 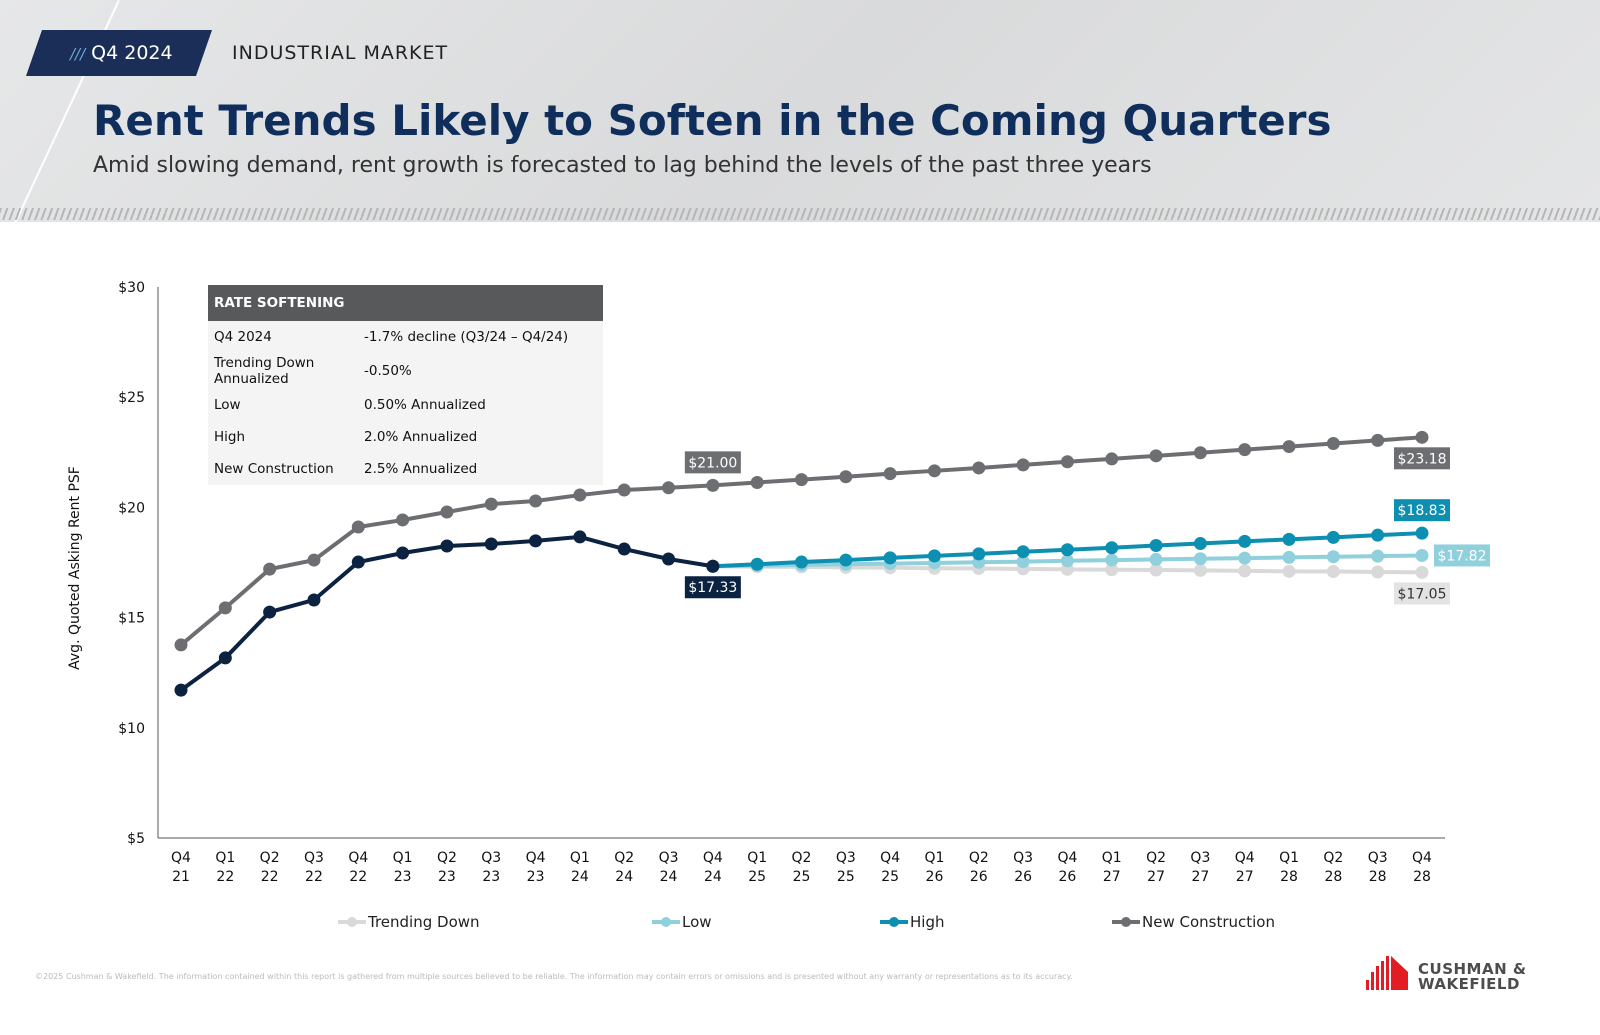 I want to click on row-label: High, so click(x=230, y=437).